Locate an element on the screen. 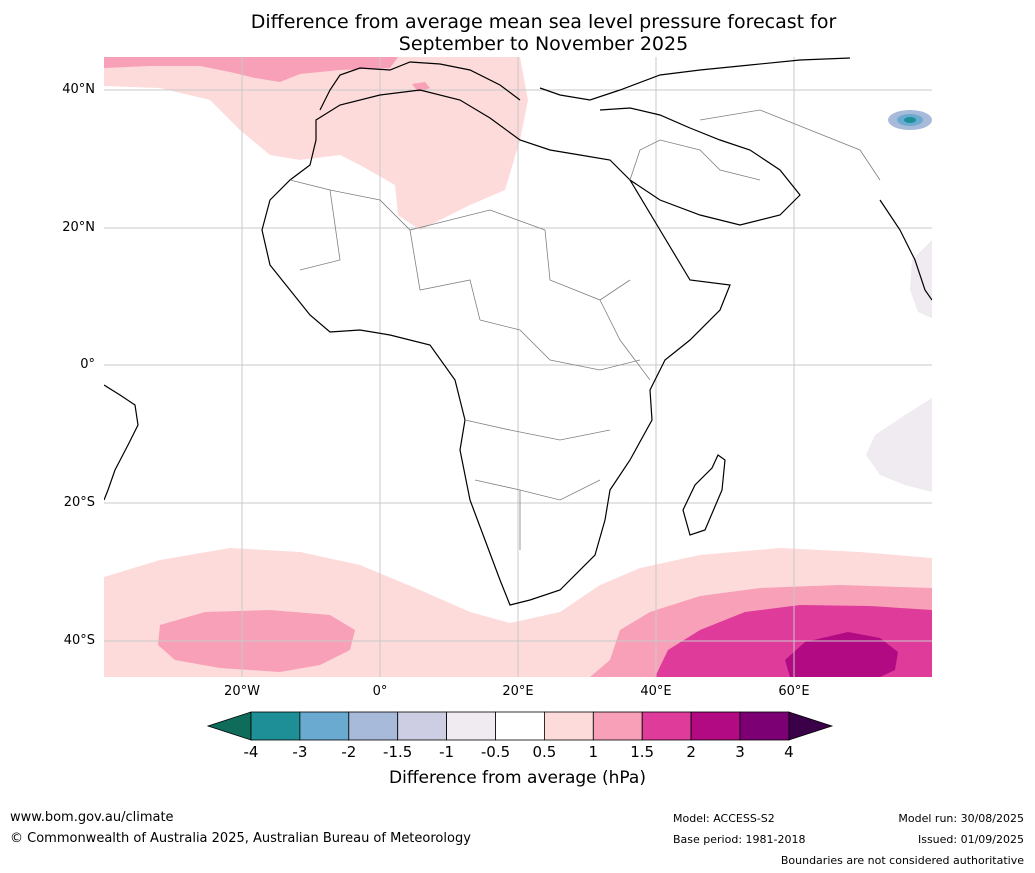 Image resolution: width=1035 pixels, height=873 pixels. anomaly-tibet-core is located at coordinates (910, 120).